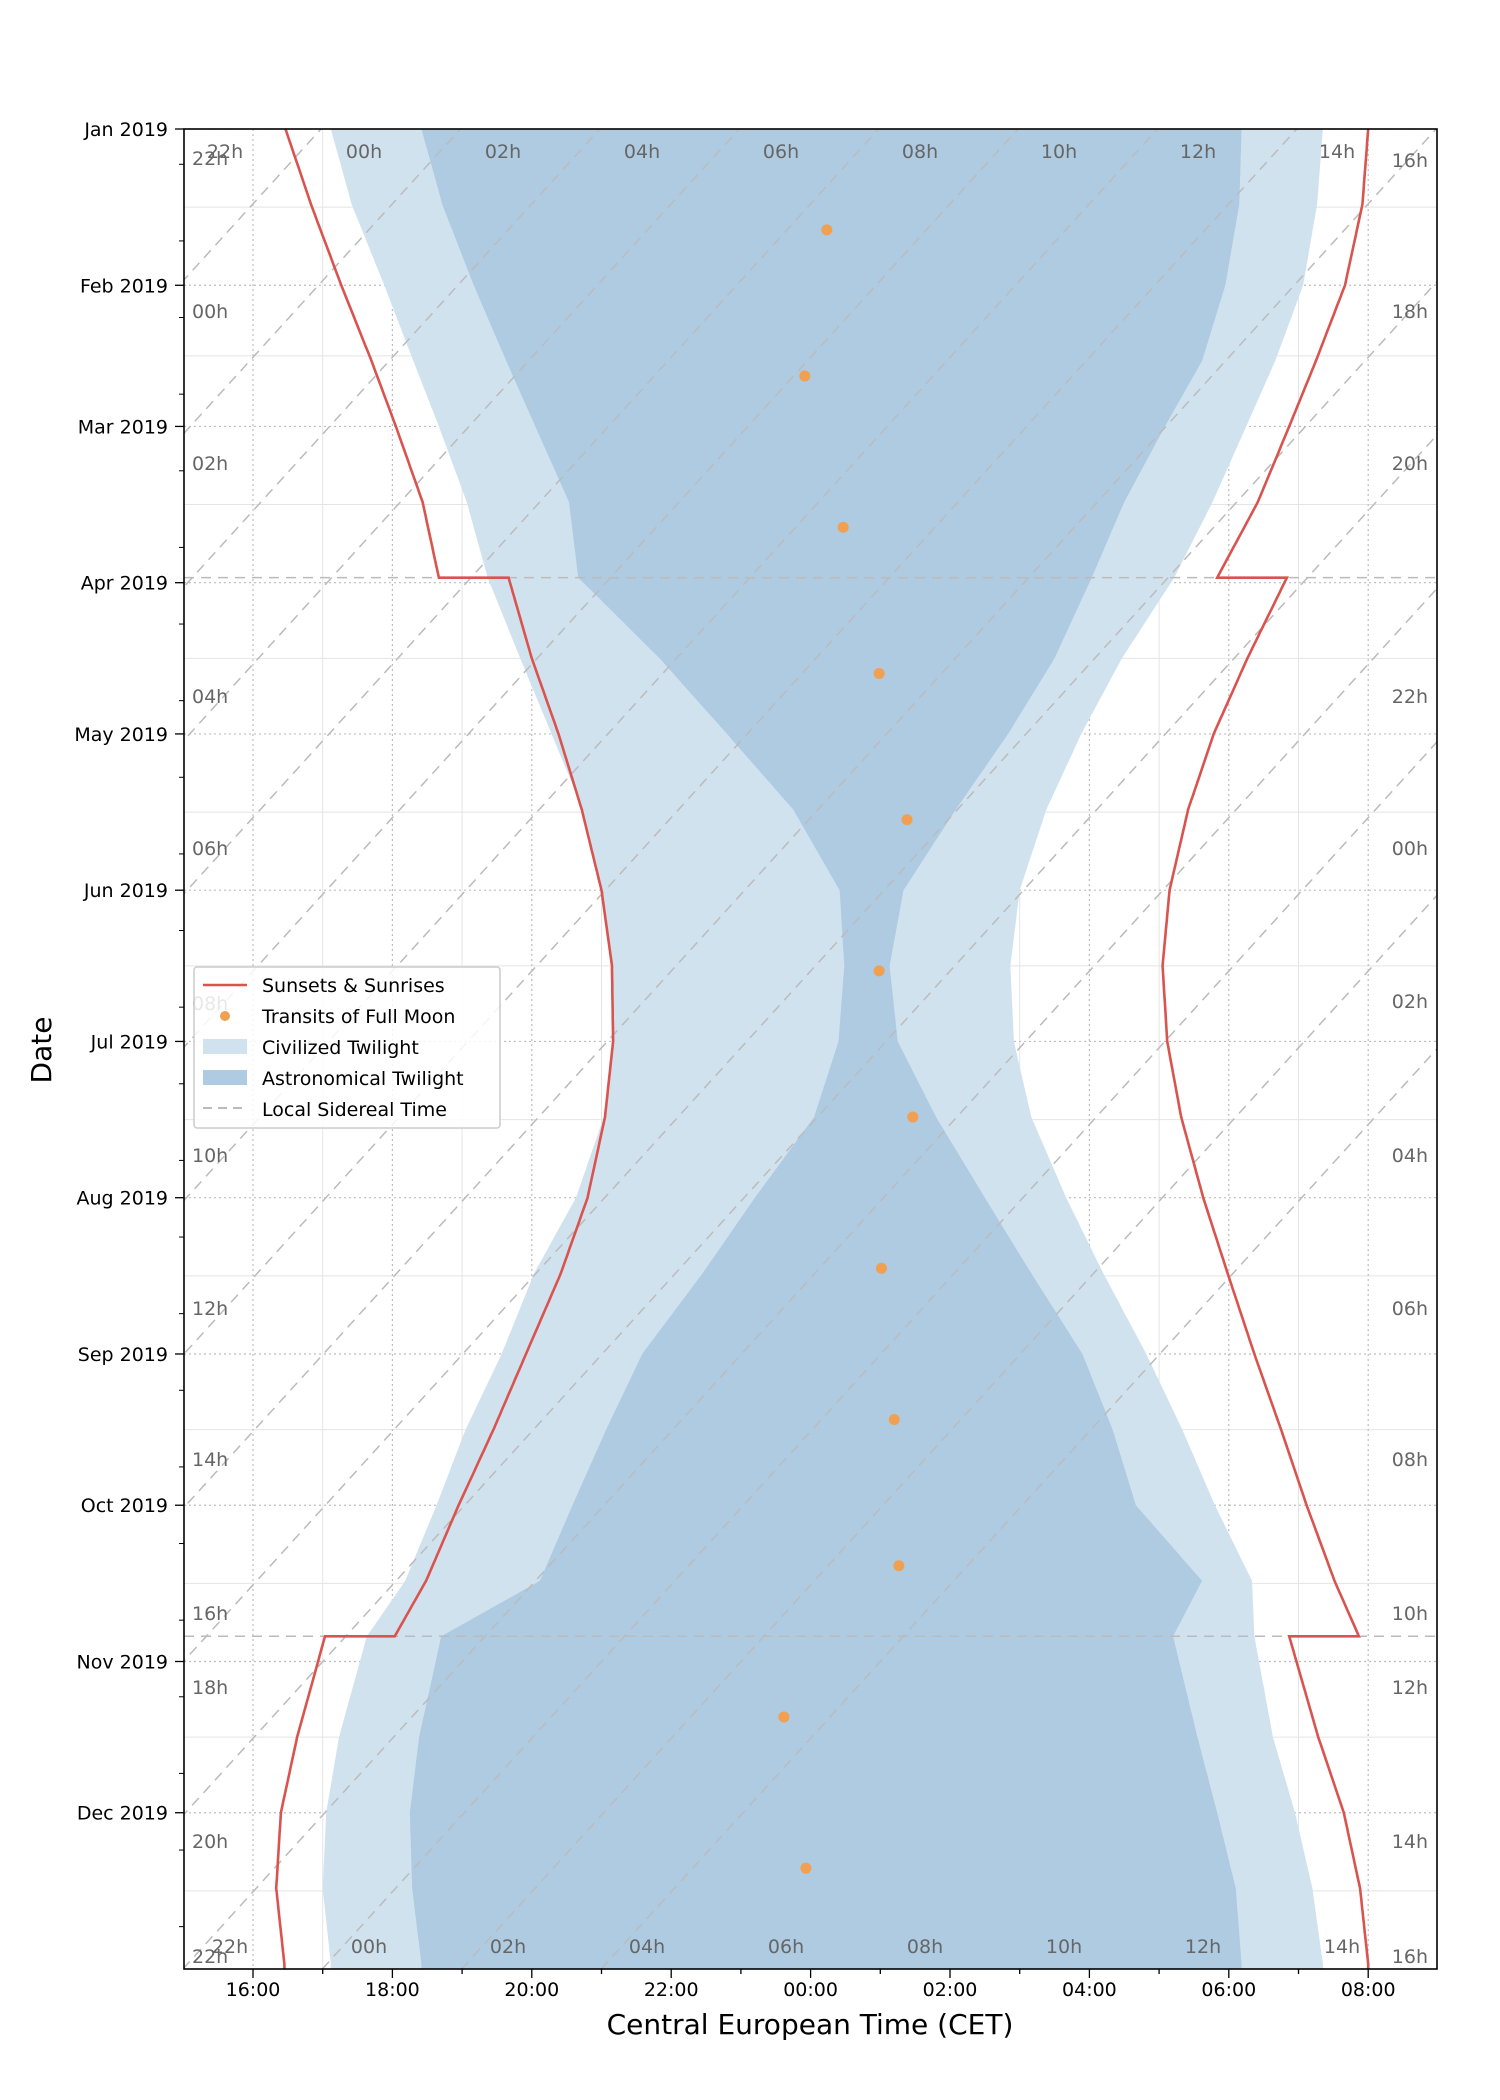 The image size is (1500, 2100). Describe the element at coordinates (225, 1016) in the screenshot. I see `legend-swatch-moon` at that location.